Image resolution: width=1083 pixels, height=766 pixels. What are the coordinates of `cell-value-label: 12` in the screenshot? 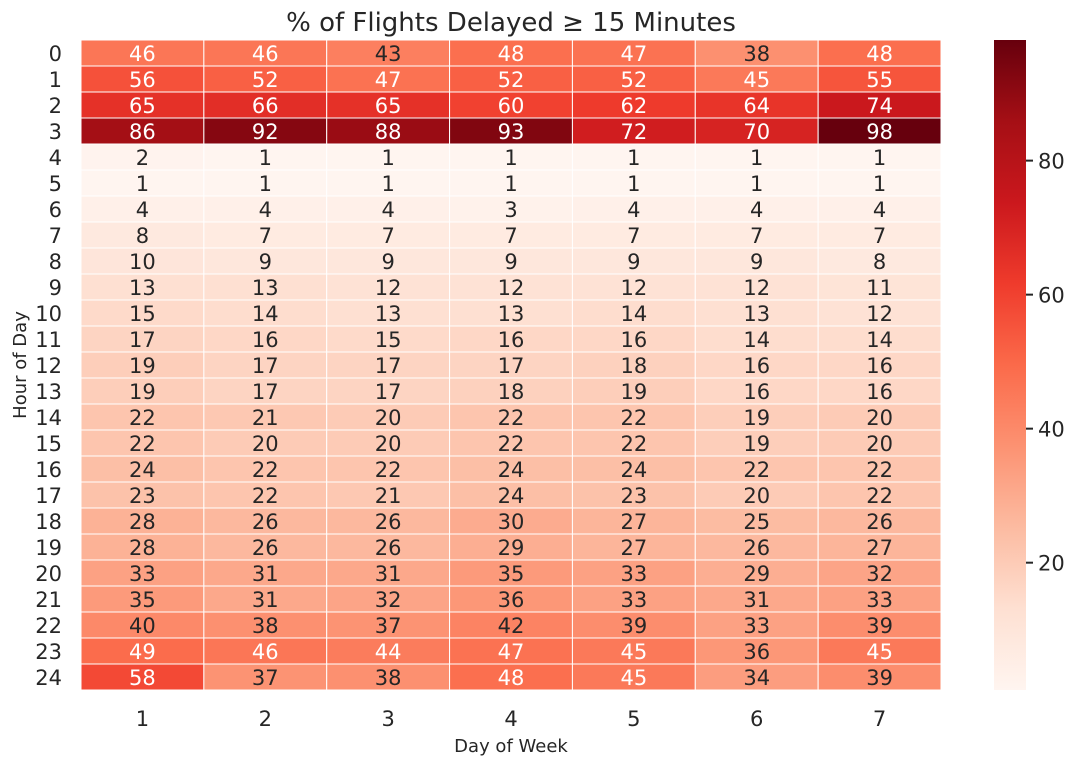 It's located at (388, 288).